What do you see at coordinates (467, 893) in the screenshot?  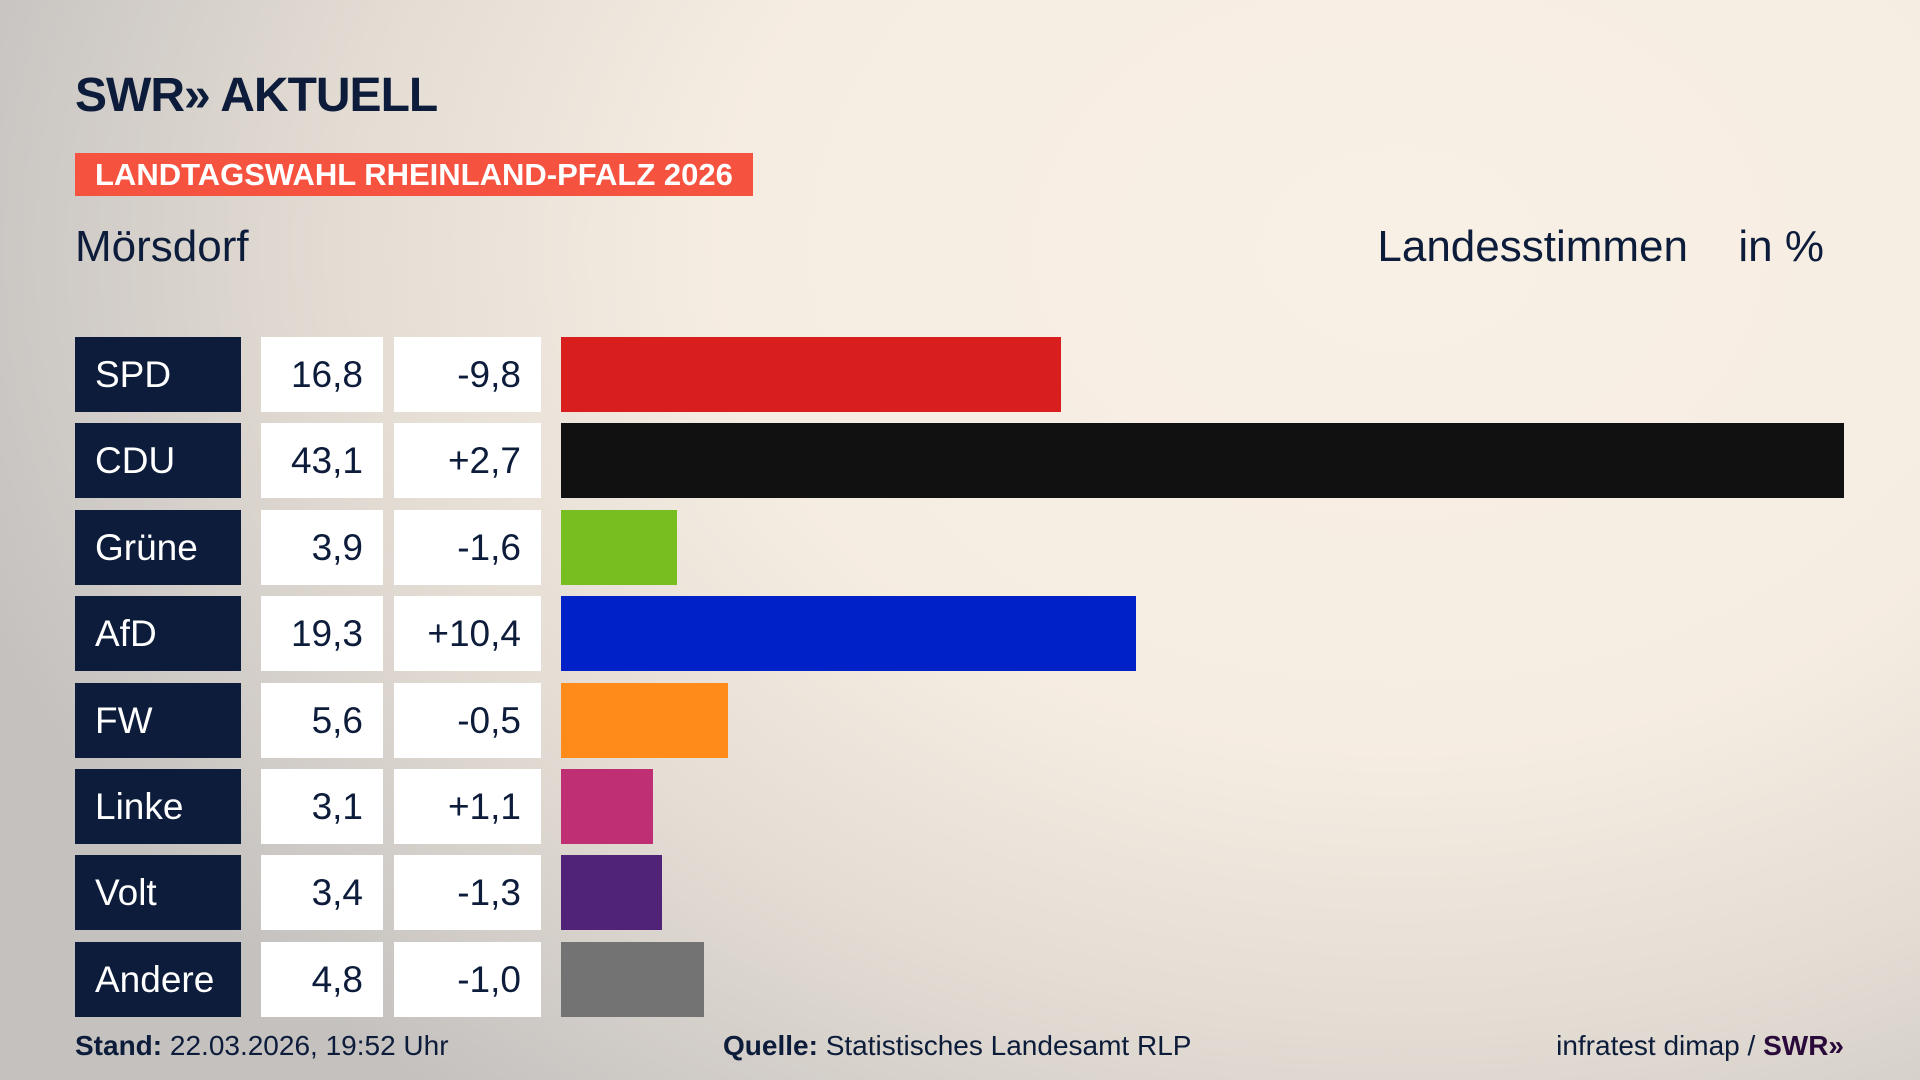 I see `diff-label: -1,3` at bounding box center [467, 893].